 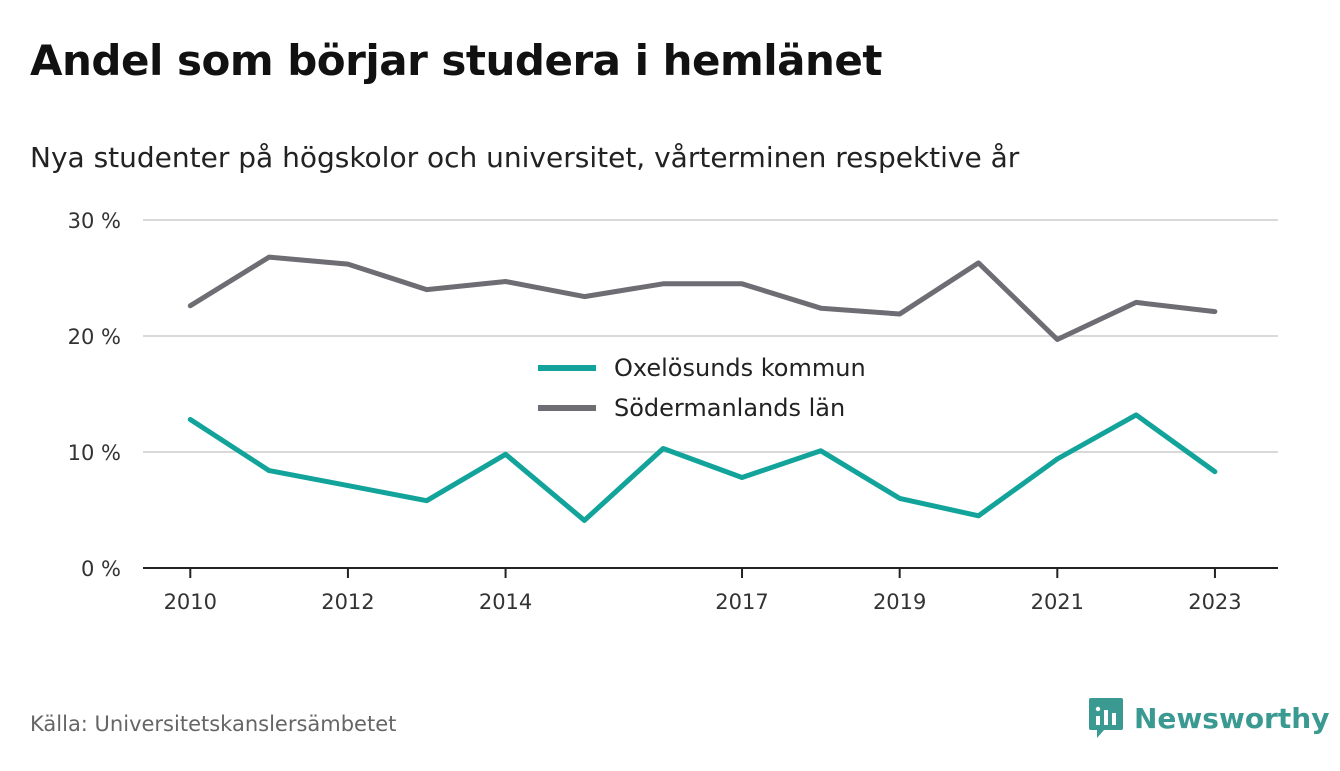 I want to click on brand-name: Newsworthy, so click(x=1232, y=718).